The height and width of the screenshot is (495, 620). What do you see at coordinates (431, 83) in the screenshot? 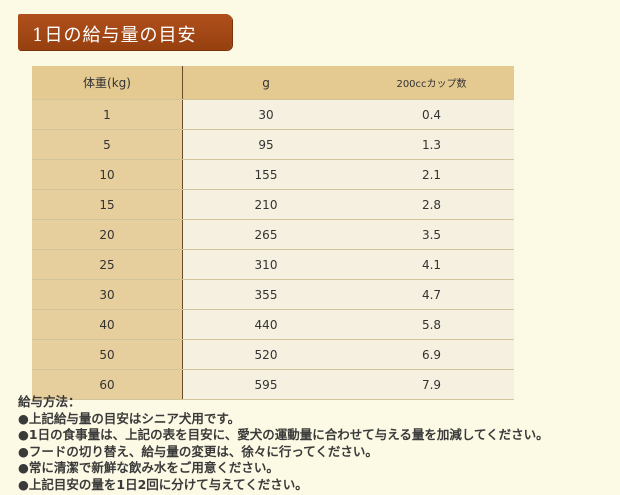
I see `column-header: 200ccカップ数` at bounding box center [431, 83].